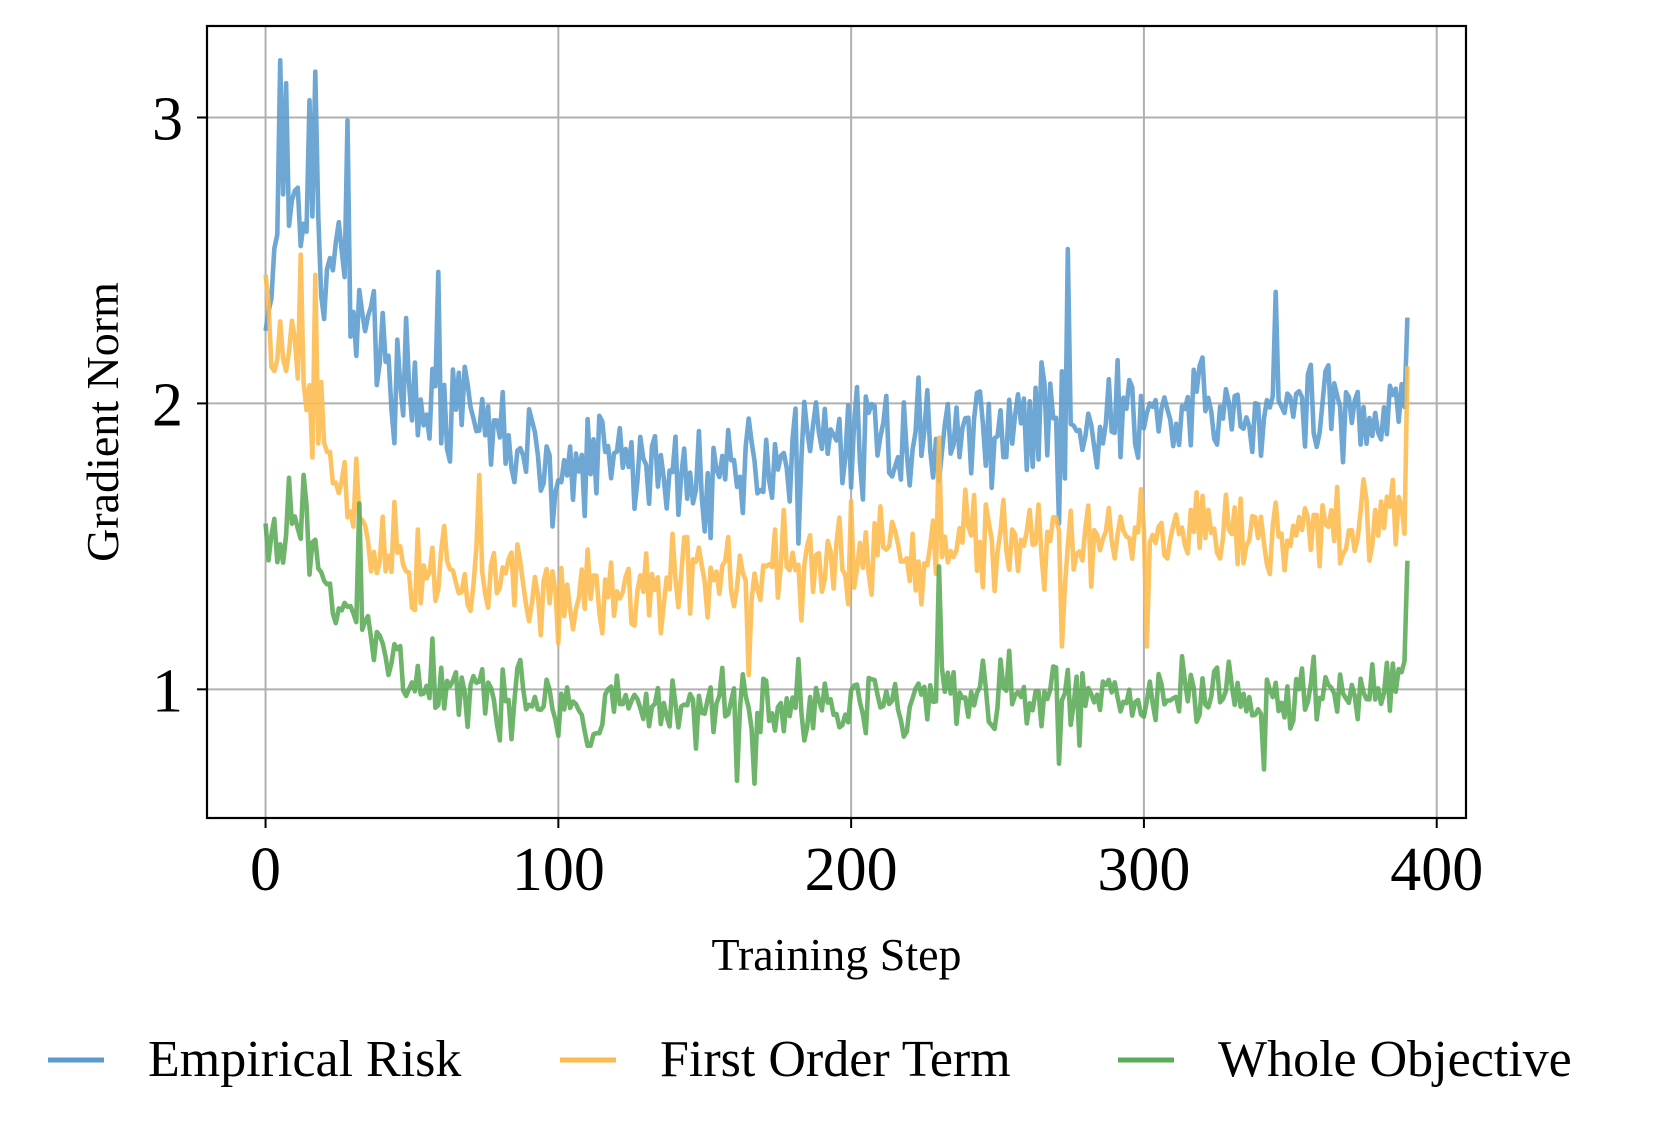  I want to click on x-tick-label: 200, so click(851, 870).